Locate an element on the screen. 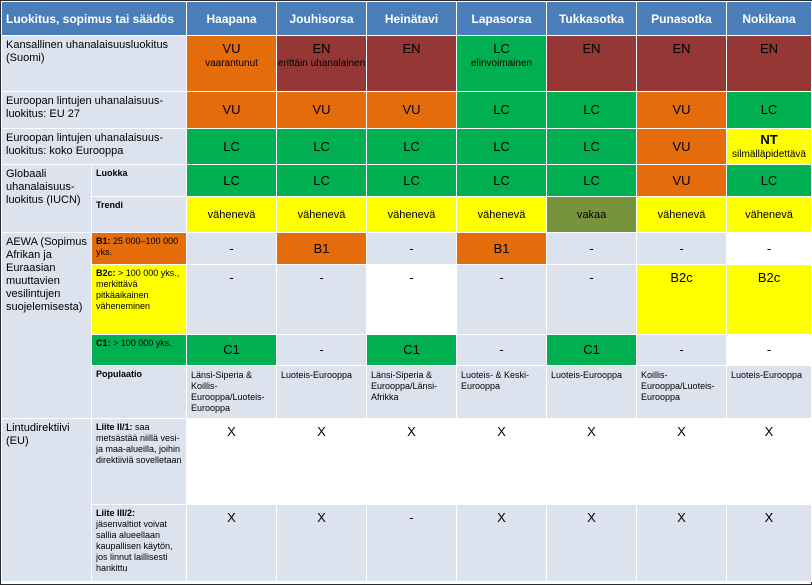  sub-label-desc: 25 000–100 000 yks. is located at coordinates (137, 246).